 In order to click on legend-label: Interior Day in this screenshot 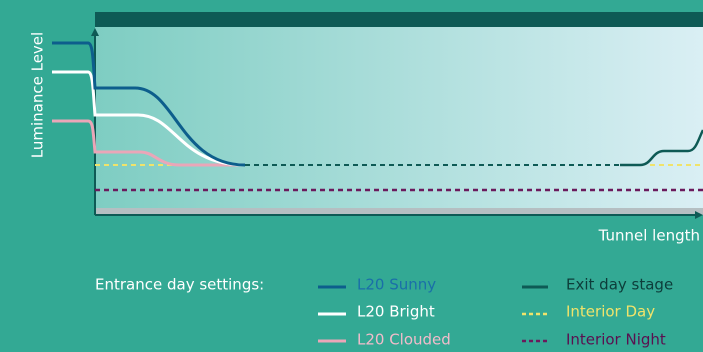, I will do `click(610, 312)`.